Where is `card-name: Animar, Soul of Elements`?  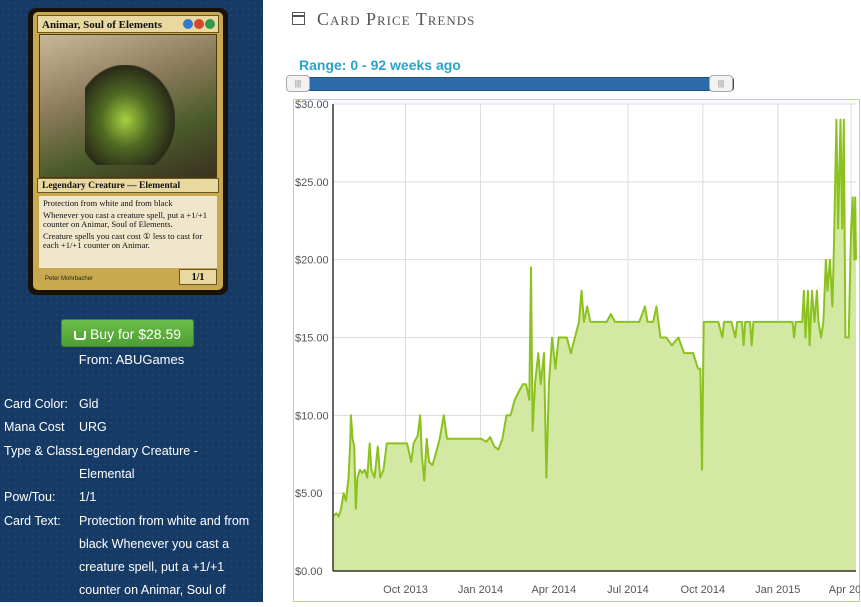 card-name: Animar, Soul of Elements is located at coordinates (128, 24).